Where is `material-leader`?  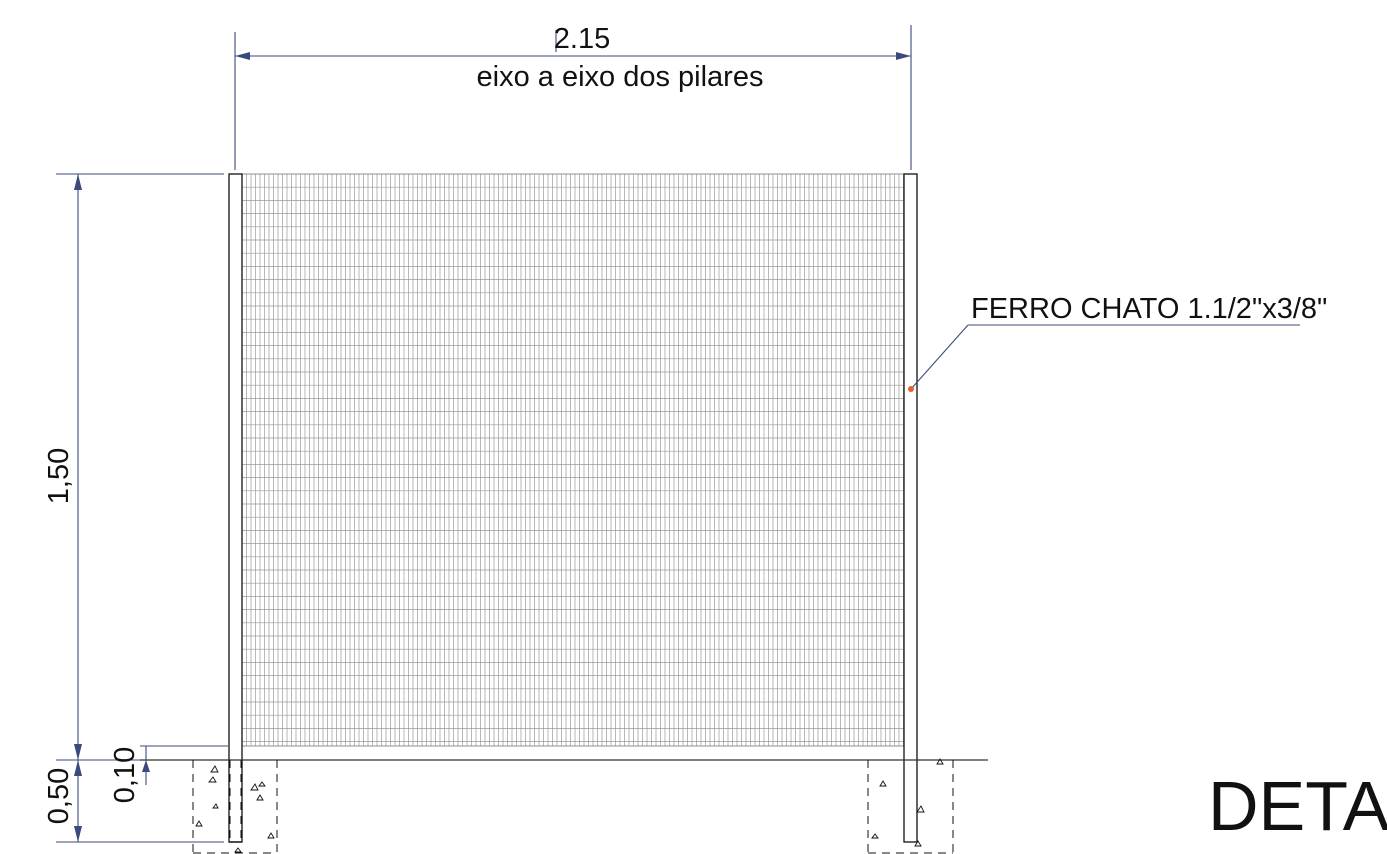
material-leader is located at coordinates (1104, 358).